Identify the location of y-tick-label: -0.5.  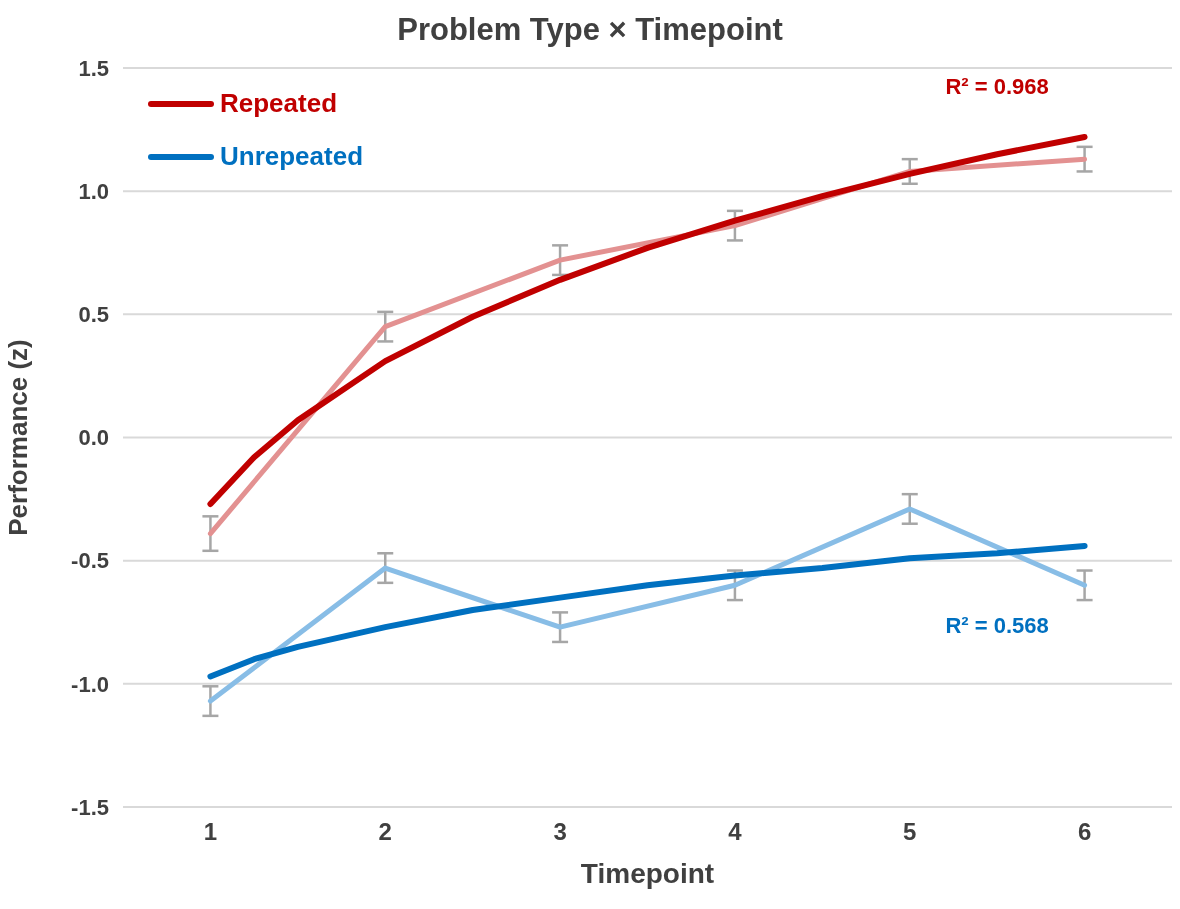
(90, 561).